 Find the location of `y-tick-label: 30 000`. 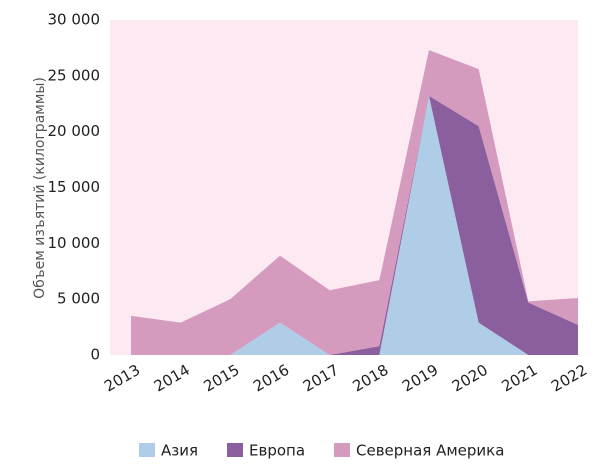

y-tick-label: 30 000 is located at coordinates (74, 20).